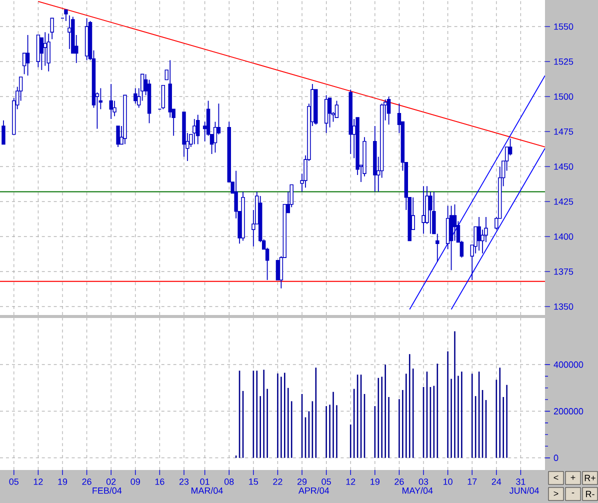 The width and height of the screenshot is (598, 503). I want to click on x2-tick-label: FEB/04, so click(107, 490).